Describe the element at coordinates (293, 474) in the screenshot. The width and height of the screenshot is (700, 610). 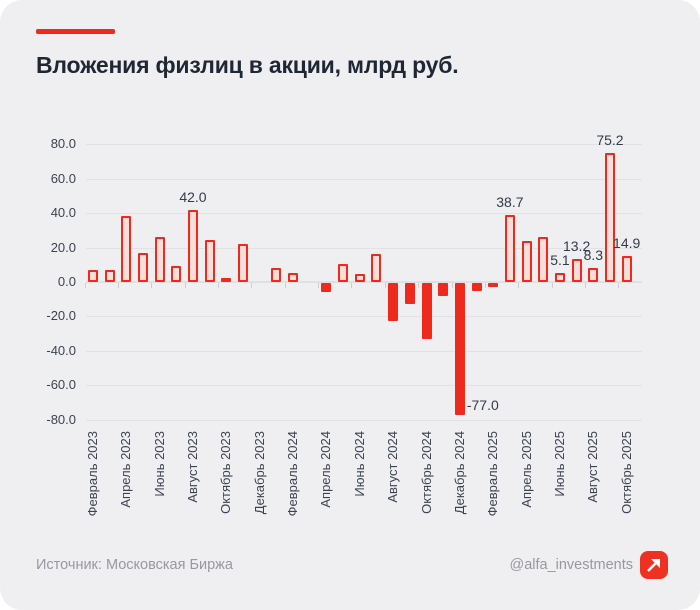
I see `x-axis-tick-label: Февраль 2024` at that location.